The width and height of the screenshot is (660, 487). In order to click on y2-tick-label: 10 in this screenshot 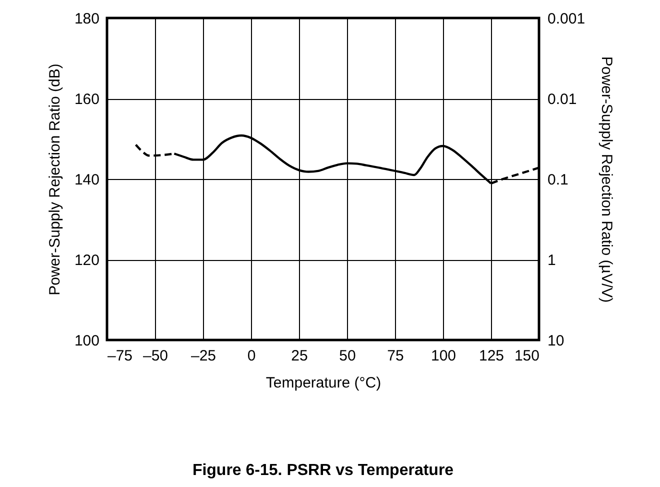, I will do `click(556, 341)`.